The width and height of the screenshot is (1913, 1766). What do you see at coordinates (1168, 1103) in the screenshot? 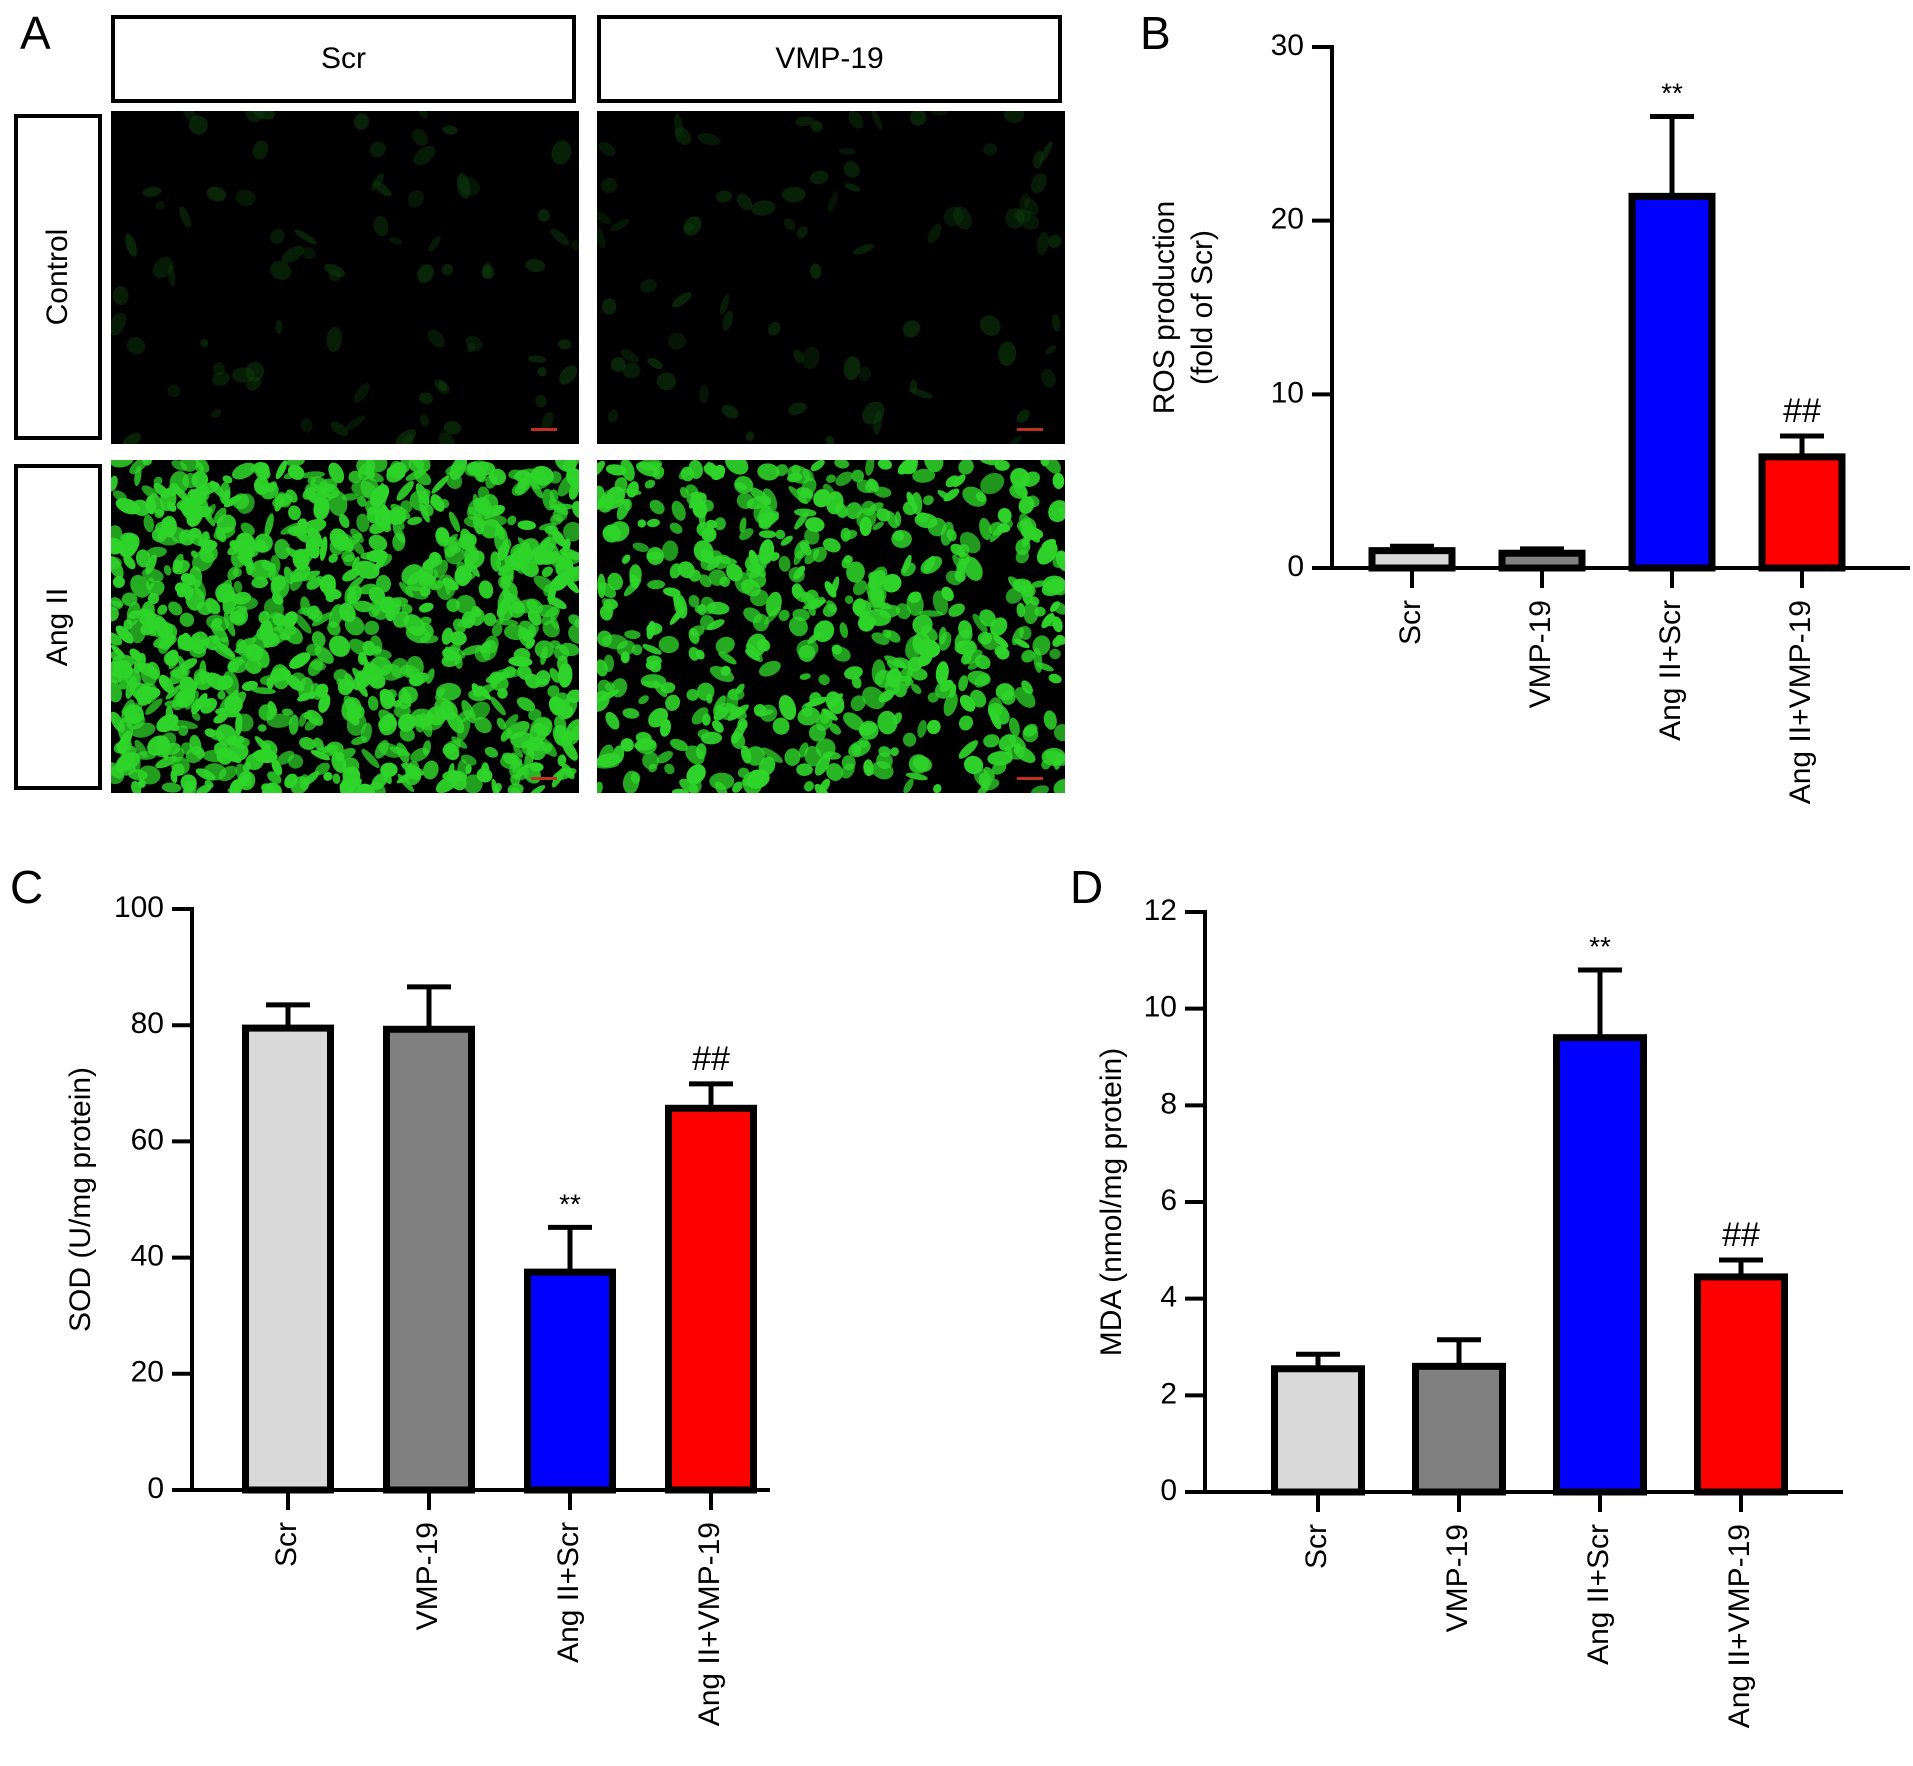
I see `y-tick-label: 8` at bounding box center [1168, 1103].